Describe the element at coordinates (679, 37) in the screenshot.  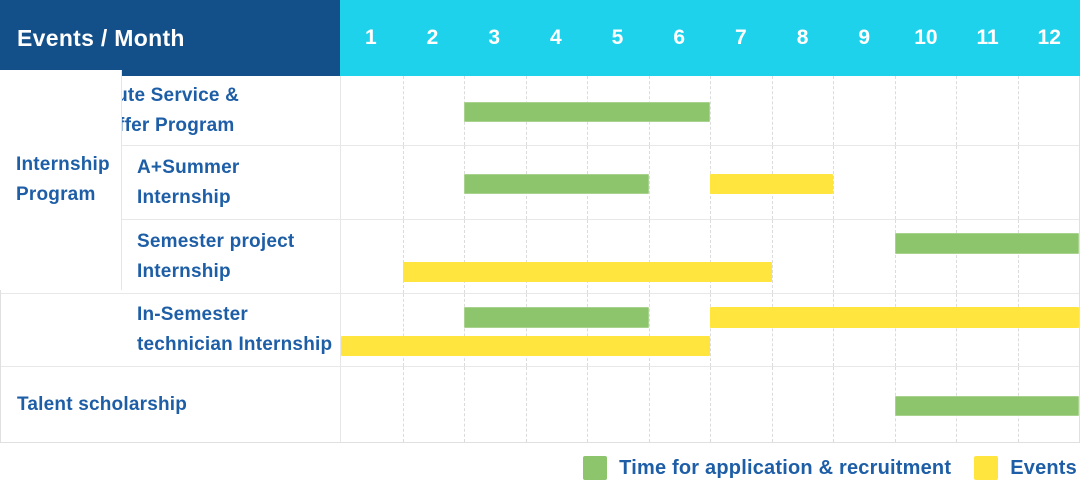
I see `month-label: 6` at that location.